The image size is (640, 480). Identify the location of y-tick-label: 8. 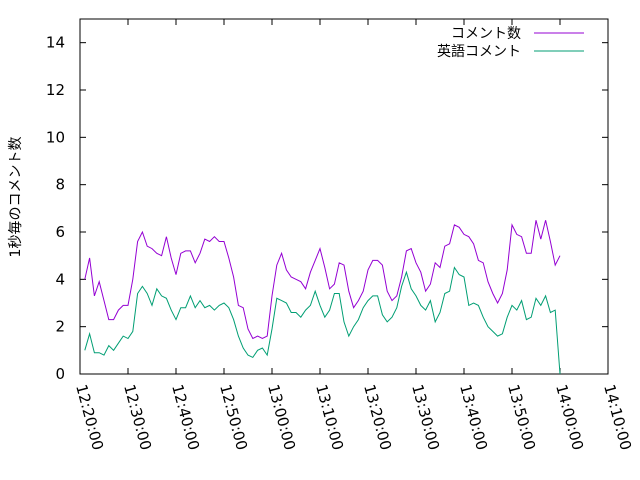
(60, 185).